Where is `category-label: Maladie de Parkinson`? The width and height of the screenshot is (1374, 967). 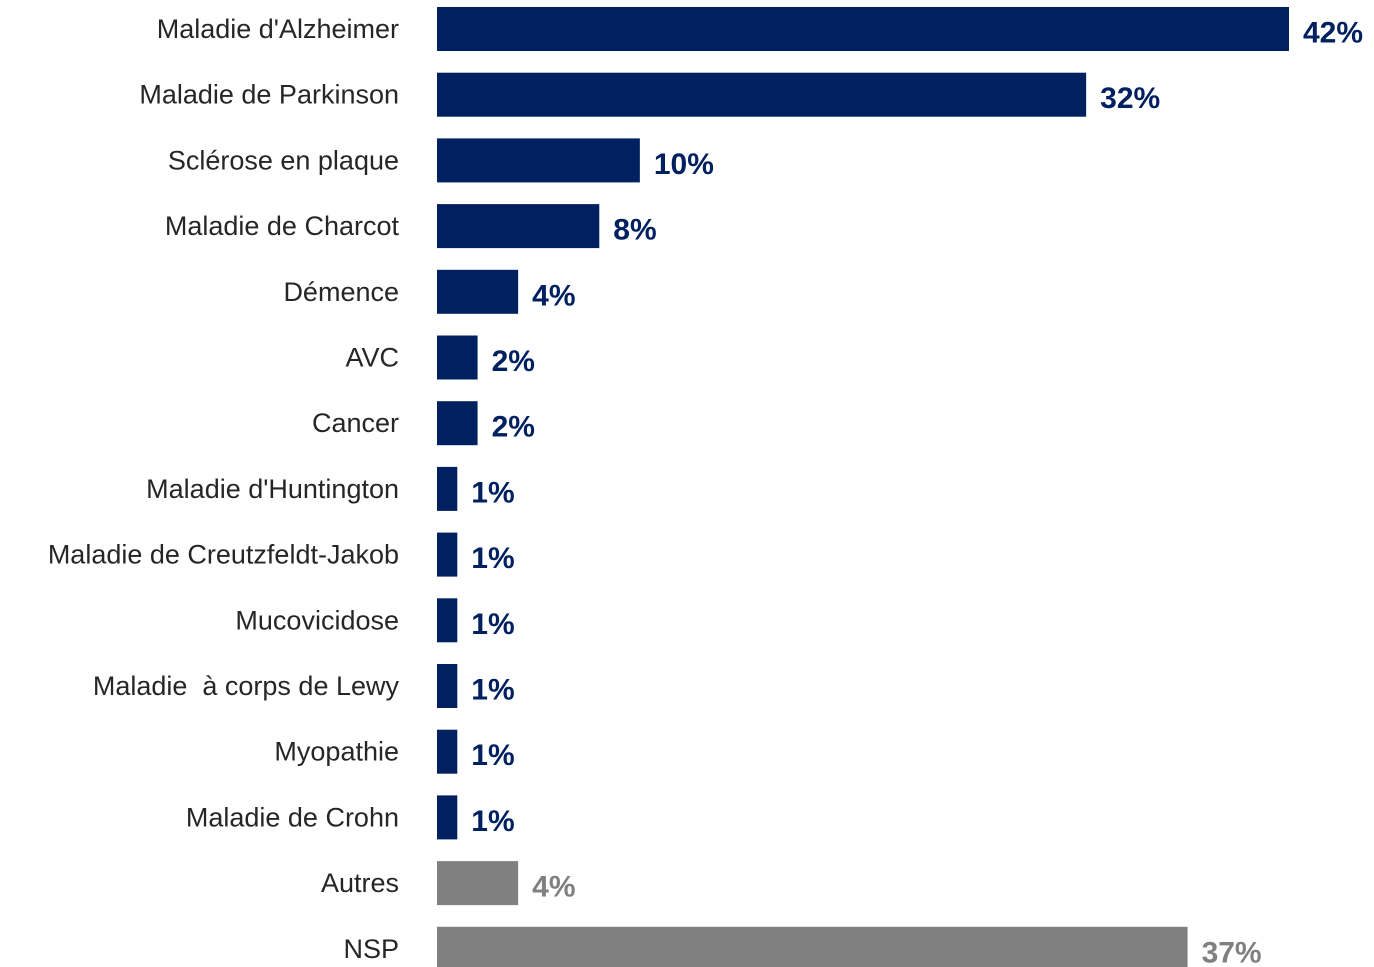
category-label: Maladie de Parkinson is located at coordinates (269, 95).